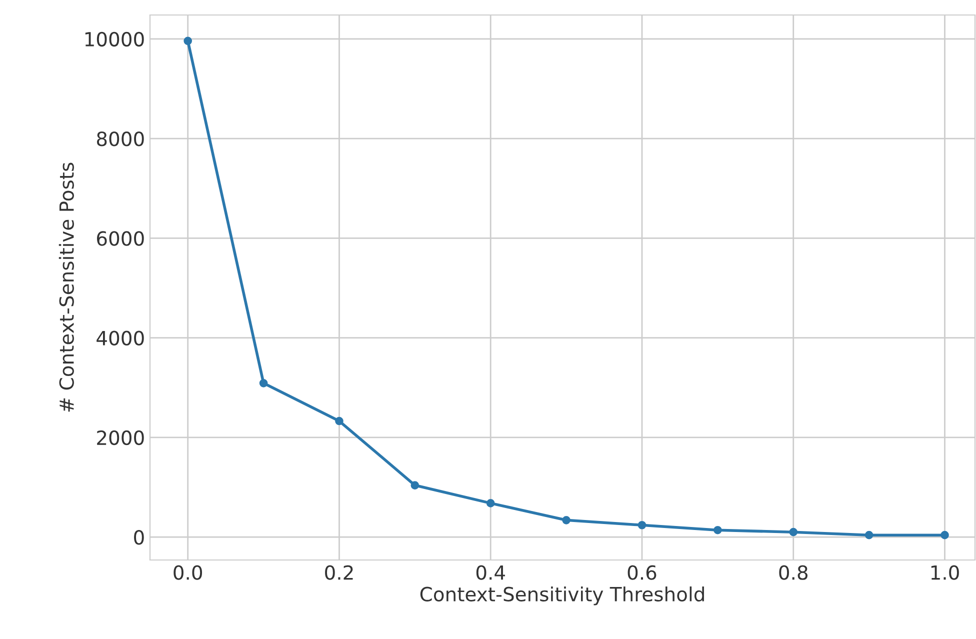 Image resolution: width=976 pixels, height=639 pixels. Describe the element at coordinates (120, 338) in the screenshot. I see `y-tick-label: 4000` at that location.